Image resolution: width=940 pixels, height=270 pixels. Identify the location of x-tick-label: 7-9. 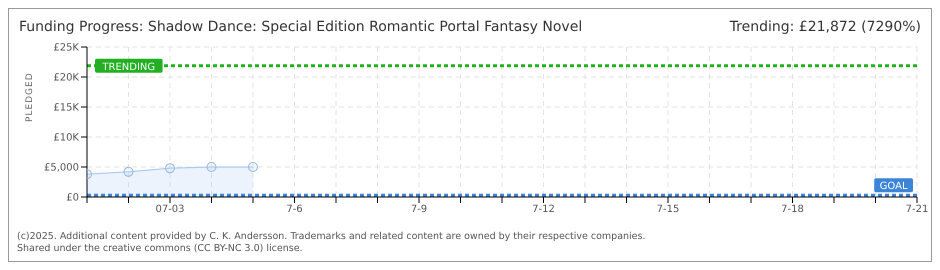
(419, 210).